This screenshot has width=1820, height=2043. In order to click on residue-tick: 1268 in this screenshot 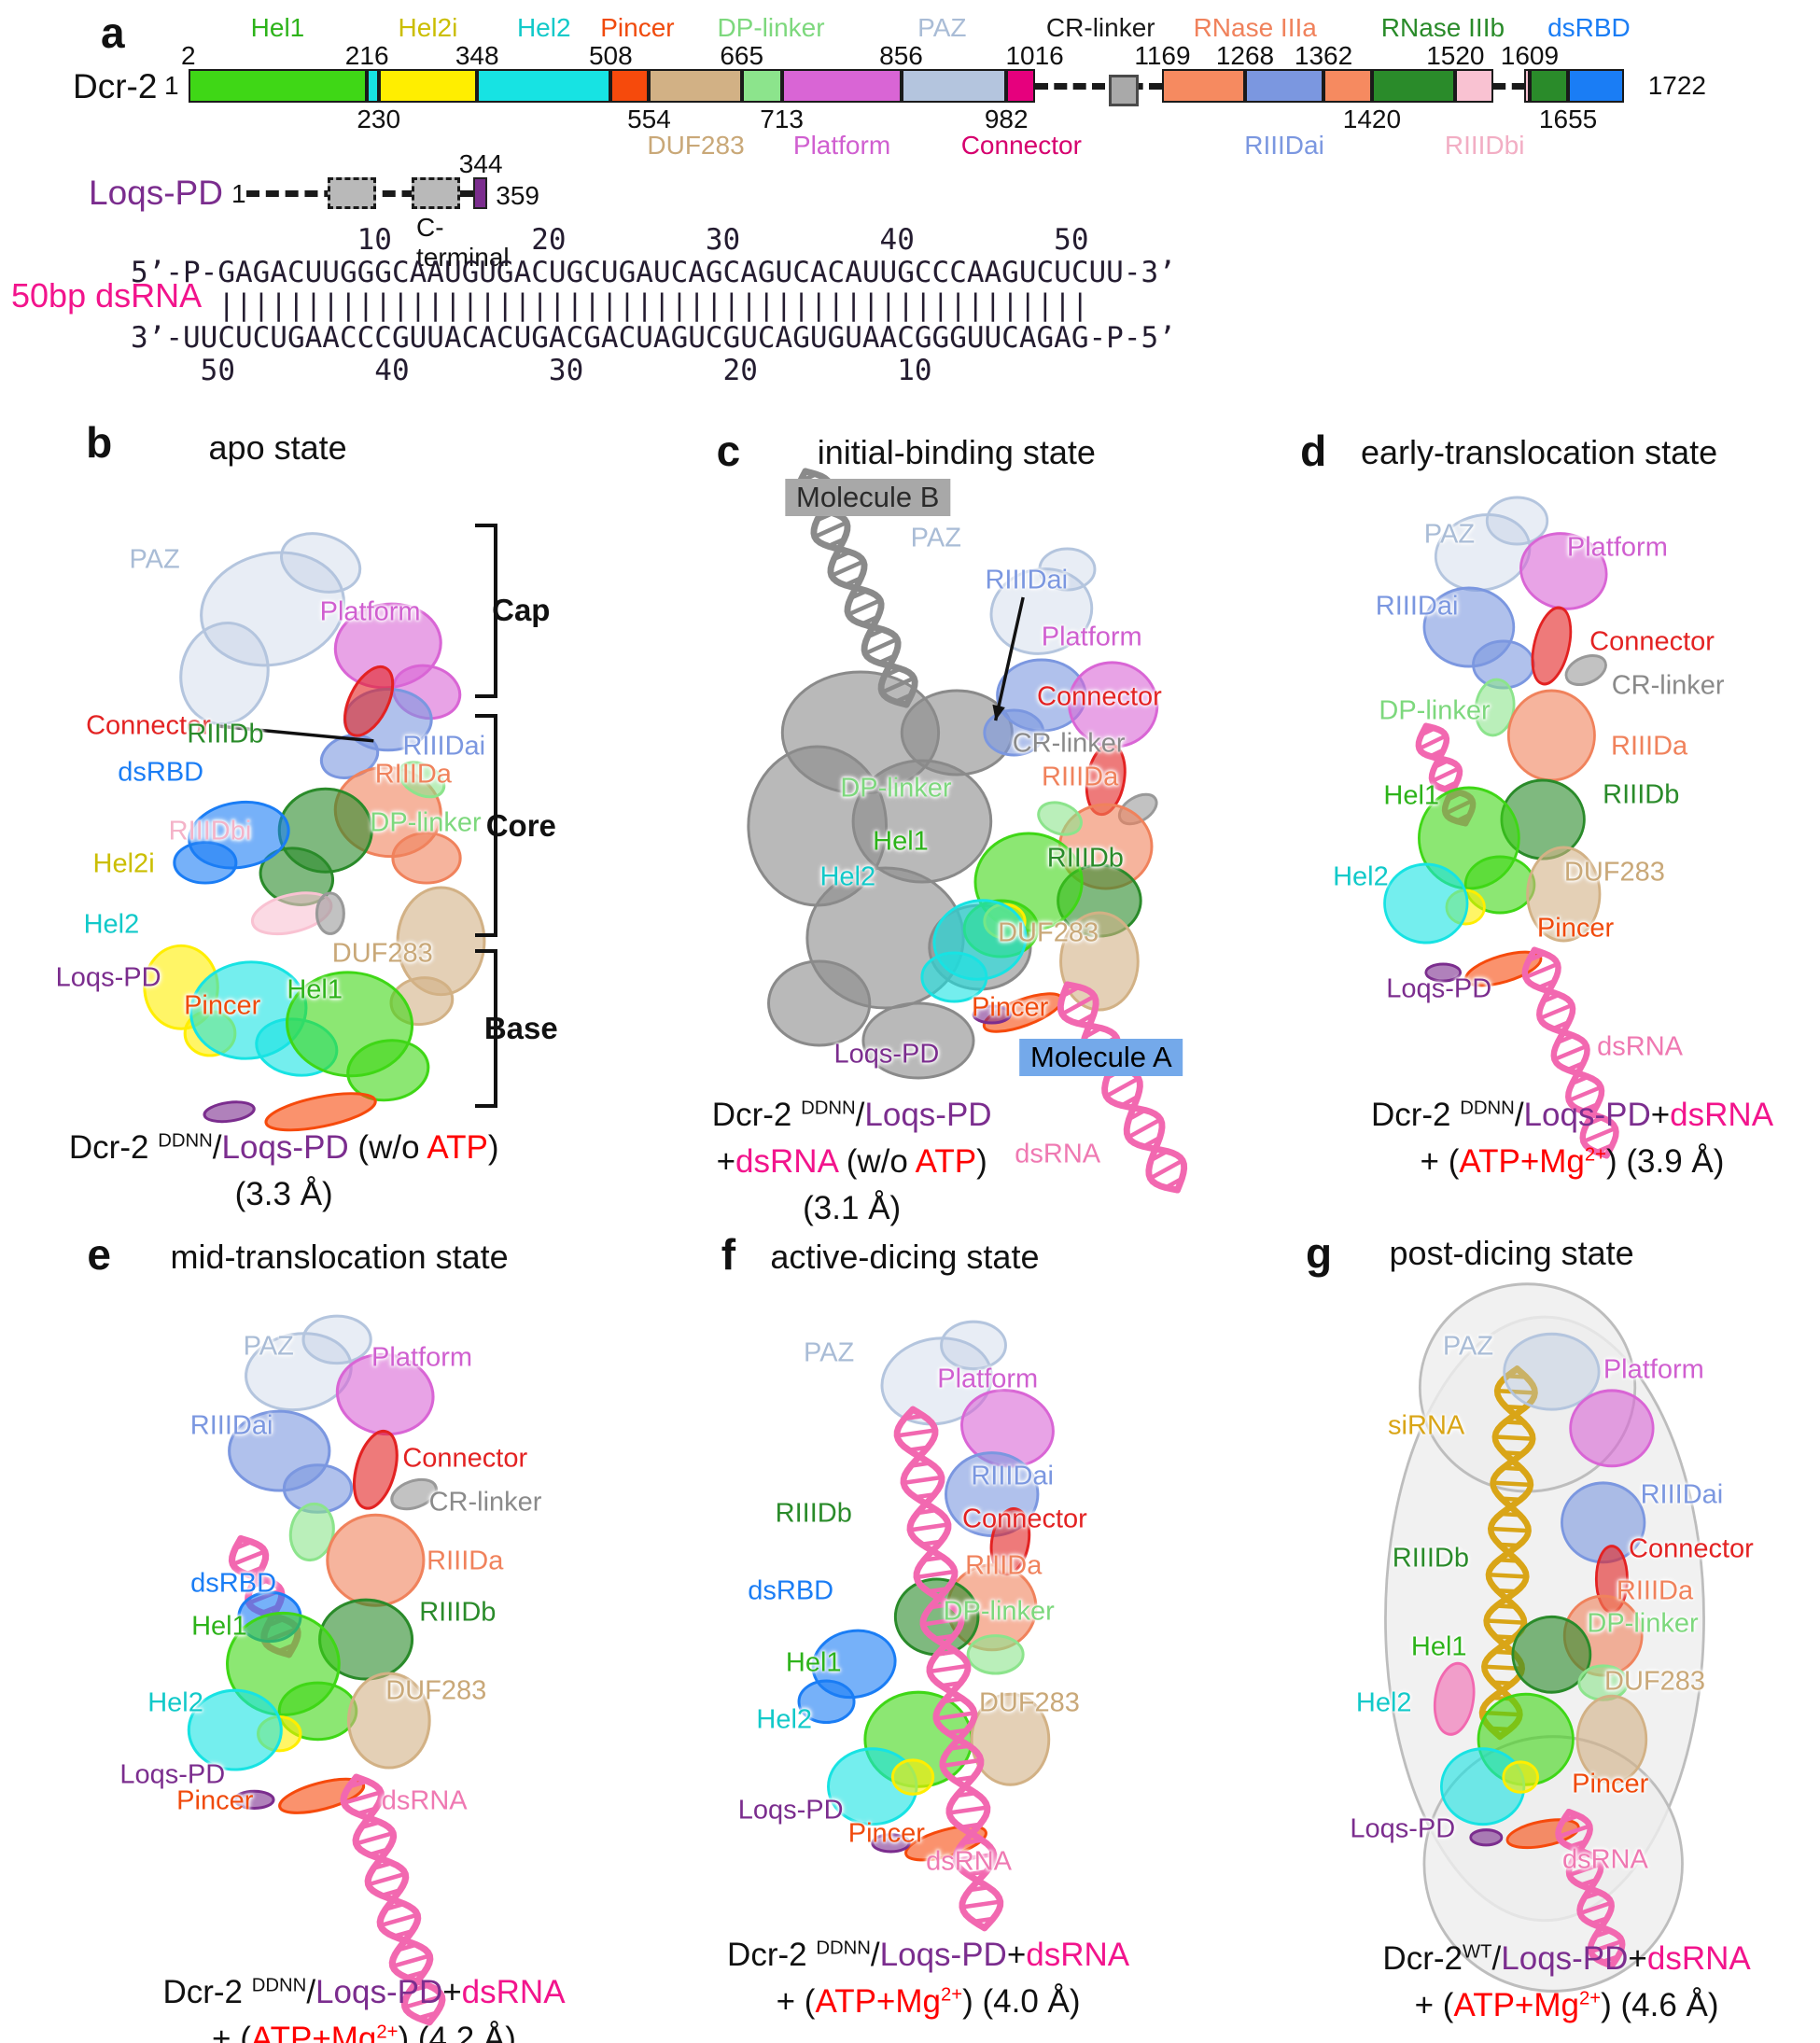, I will do `click(1245, 55)`.